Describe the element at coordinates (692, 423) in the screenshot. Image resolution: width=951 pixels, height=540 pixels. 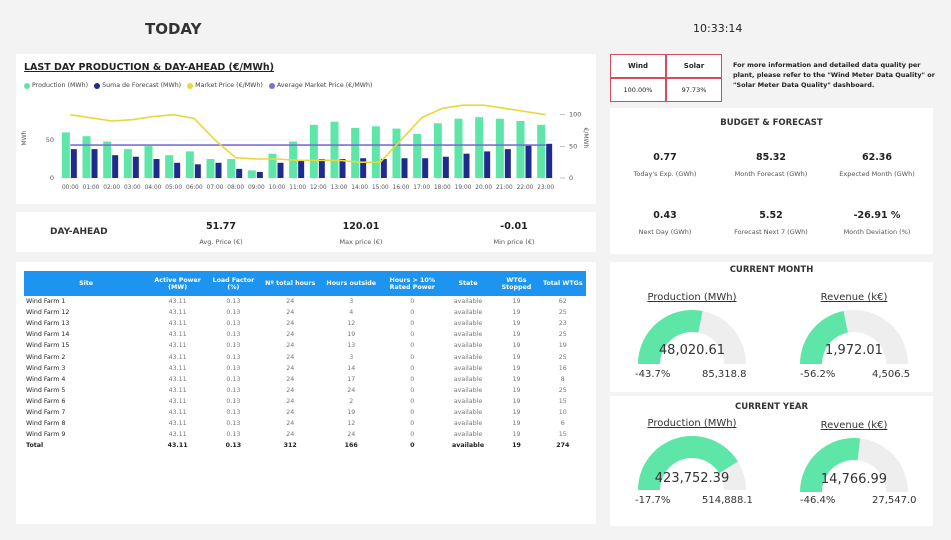
I see `year-production-label: Production (MWh)` at that location.